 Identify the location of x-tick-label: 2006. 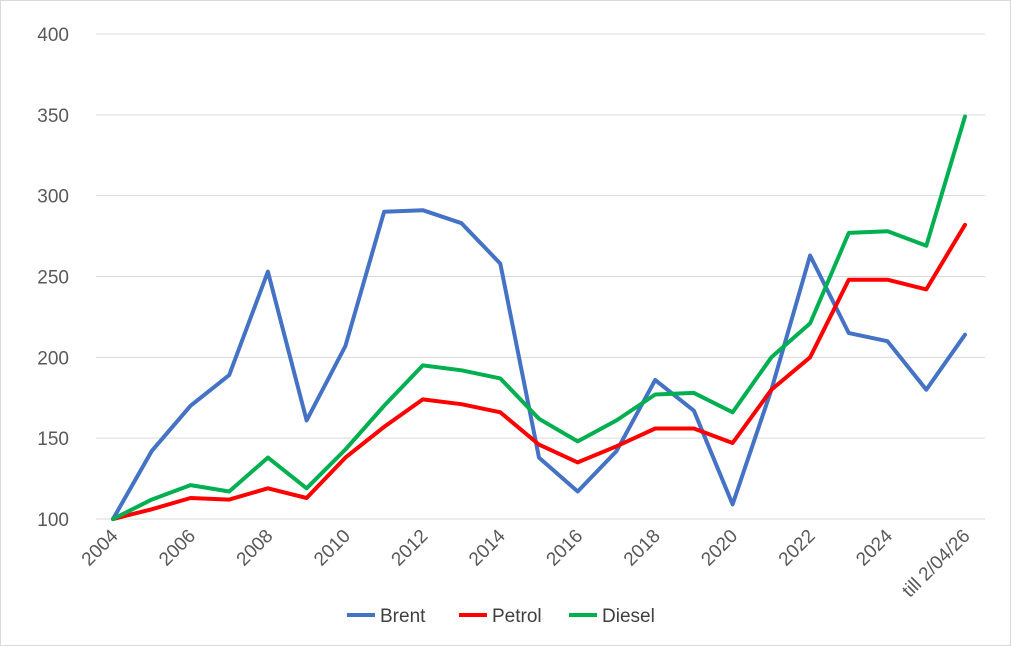
(177, 548).